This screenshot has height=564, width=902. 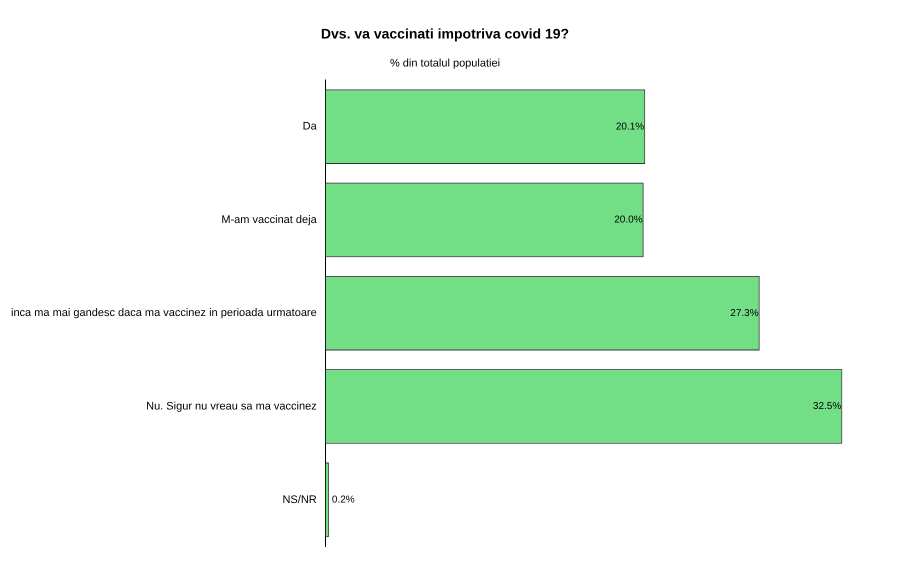 I want to click on y-tick-label: inca ma mai gandesc daca ma vaccinez in perioada urmatoare, so click(x=164, y=313).